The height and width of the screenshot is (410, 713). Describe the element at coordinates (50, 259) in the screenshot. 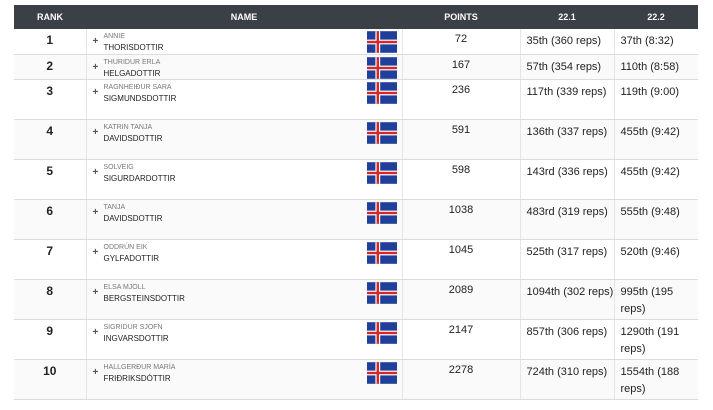

I see `rank-cell: 7` at that location.